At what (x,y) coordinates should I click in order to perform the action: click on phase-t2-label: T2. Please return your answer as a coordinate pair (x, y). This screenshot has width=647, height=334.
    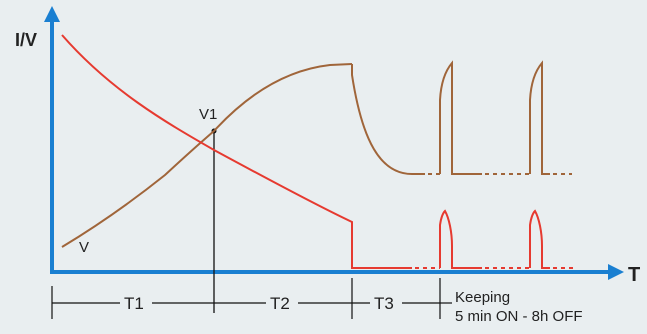
    Looking at the image, I should click on (280, 303).